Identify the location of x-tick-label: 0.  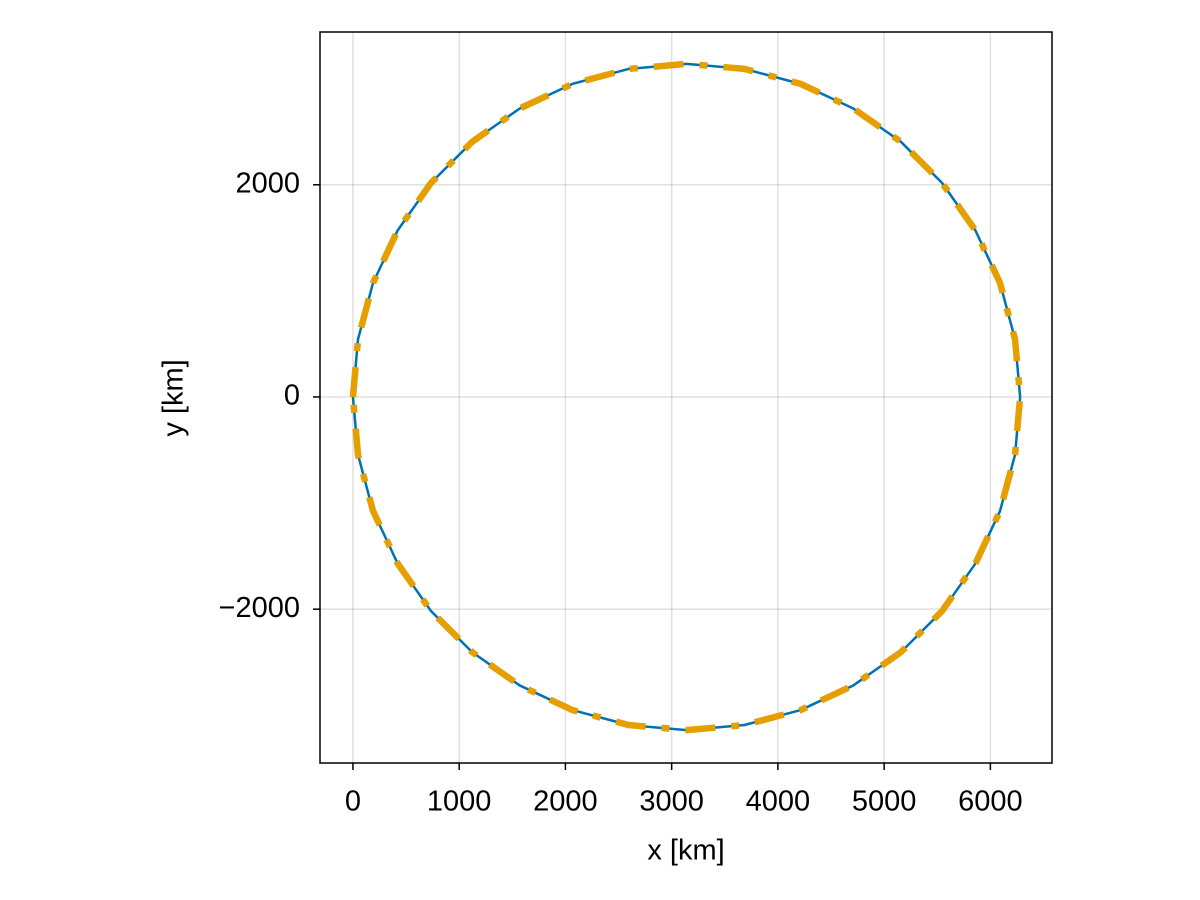
(353, 802).